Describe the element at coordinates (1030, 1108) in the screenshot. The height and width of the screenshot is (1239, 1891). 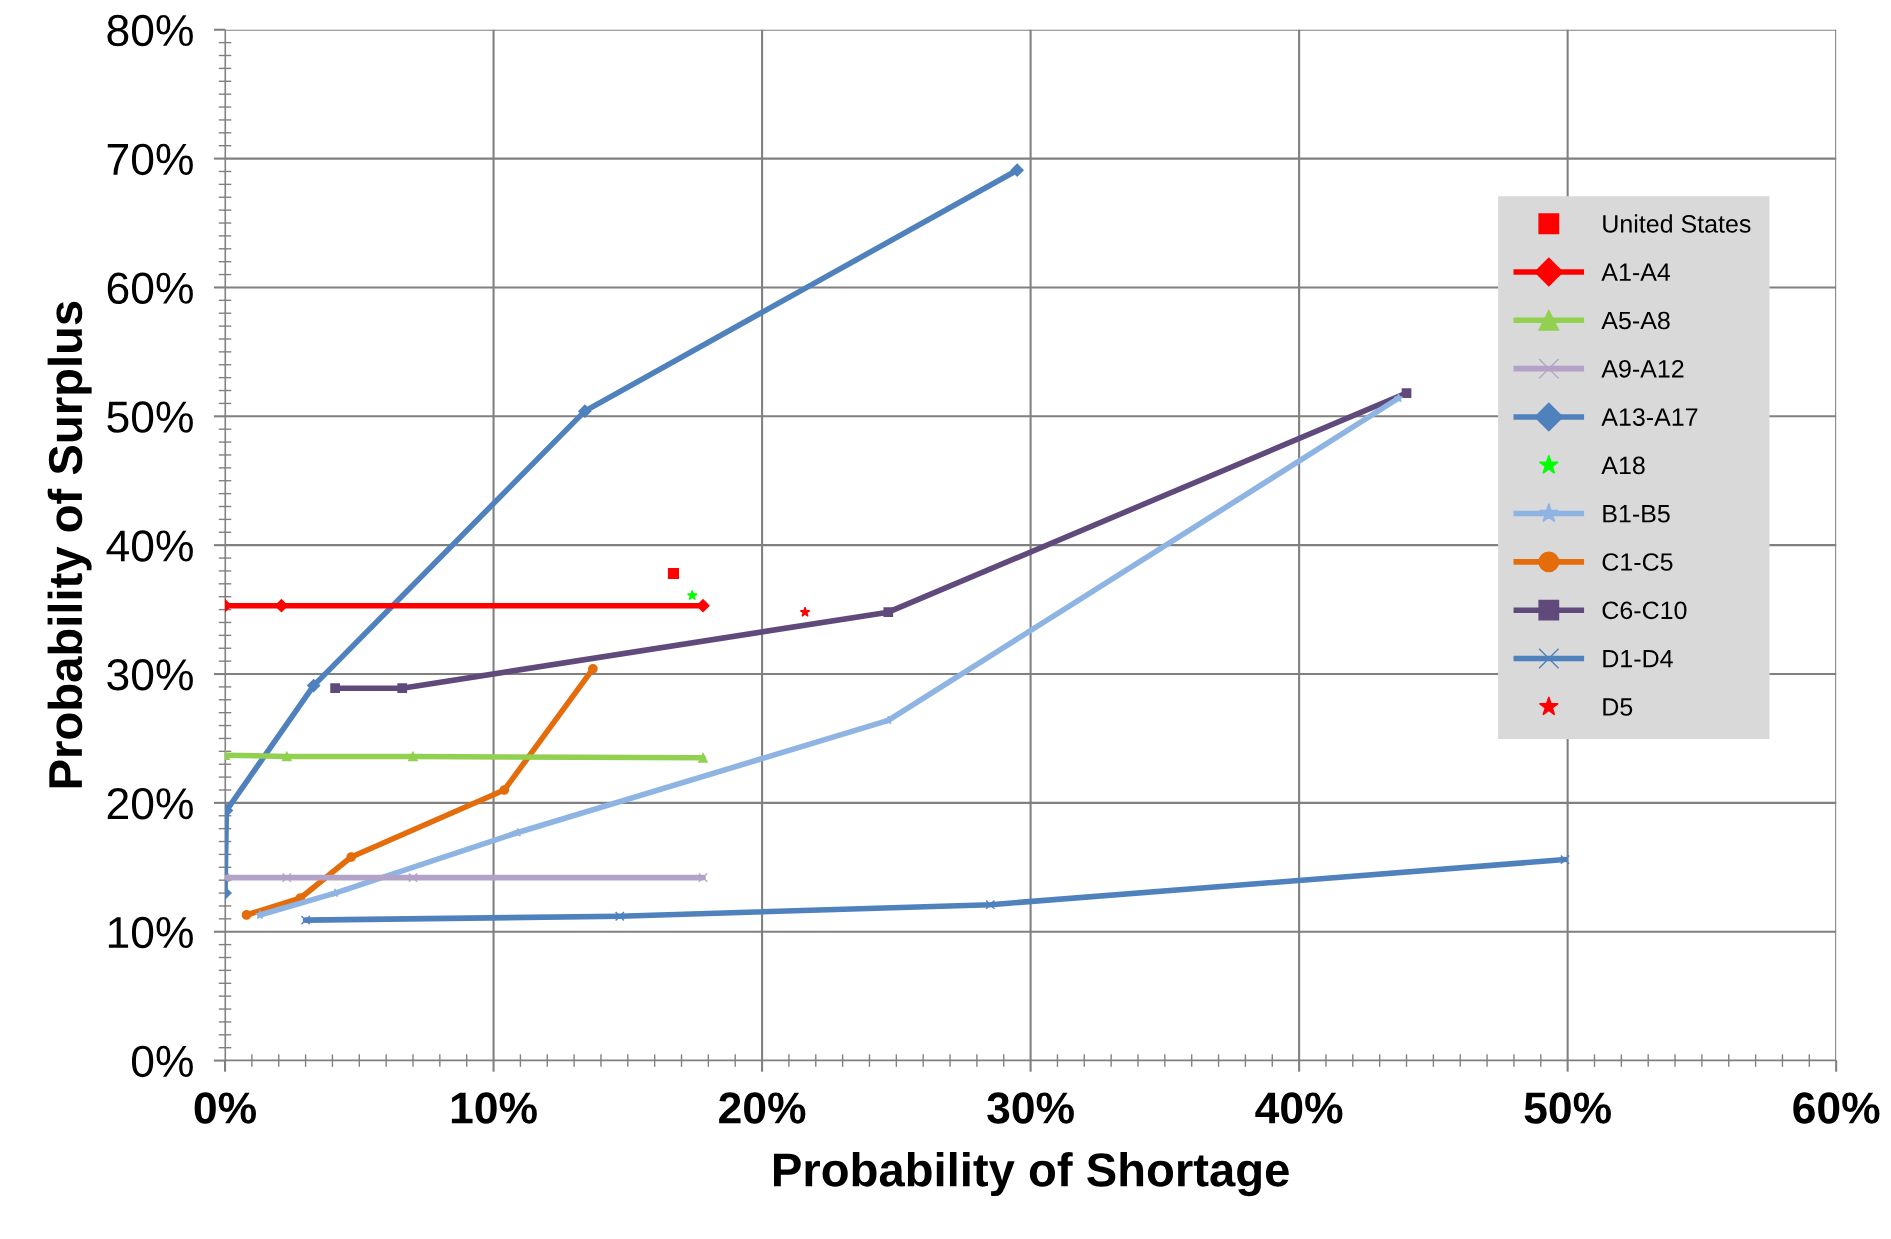
I see `x-tick-label: 30%` at that location.